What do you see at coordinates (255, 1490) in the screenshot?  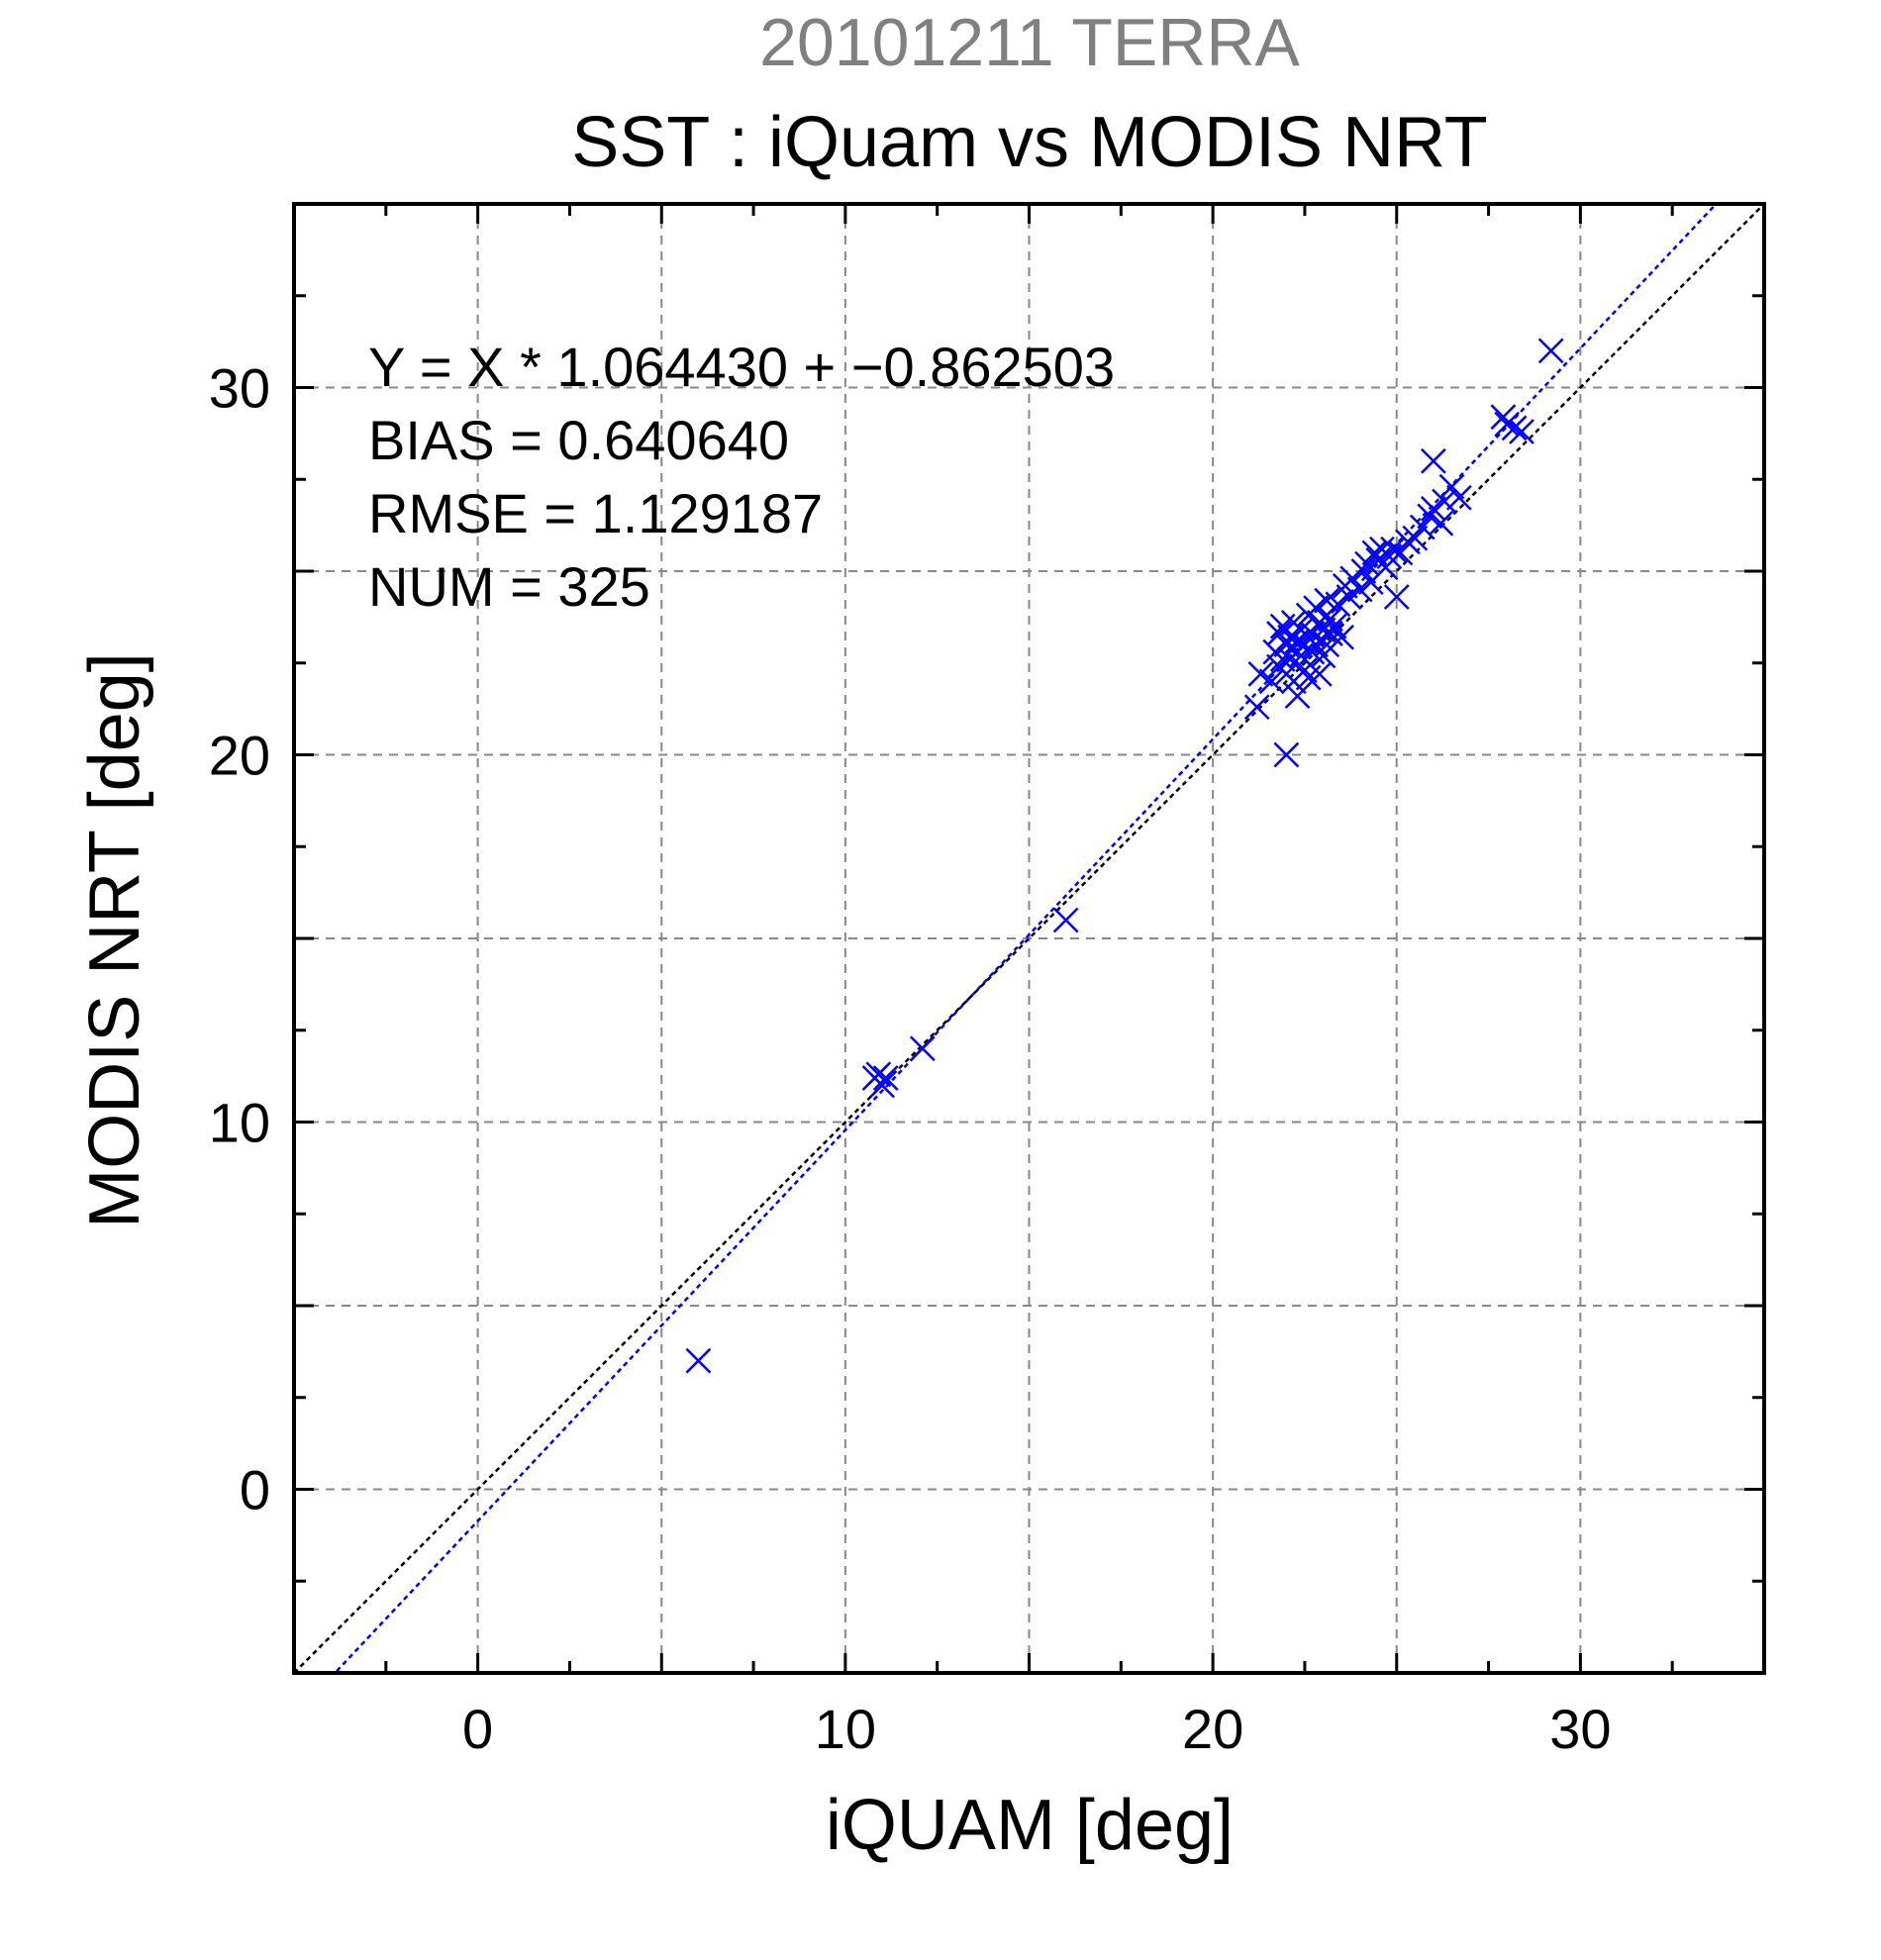 I see `y-tick-label: 0` at bounding box center [255, 1490].